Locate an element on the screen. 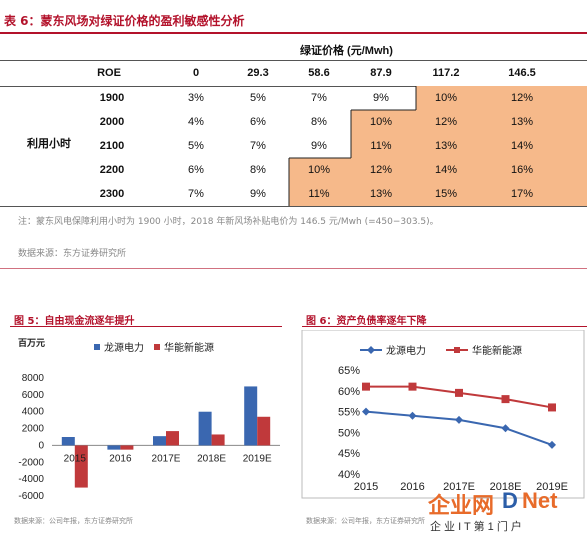 Image resolution: width=587 pixels, height=534 pixels. y-tick-label: 45% is located at coordinates (349, 454).